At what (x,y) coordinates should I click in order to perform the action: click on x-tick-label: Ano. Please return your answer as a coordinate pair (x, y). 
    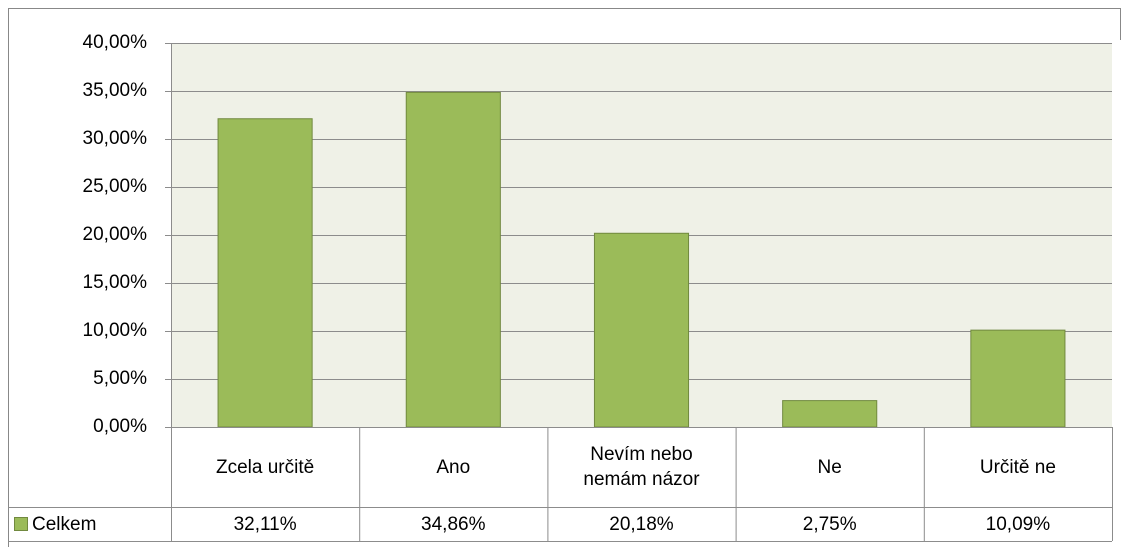
    Looking at the image, I should click on (453, 467).